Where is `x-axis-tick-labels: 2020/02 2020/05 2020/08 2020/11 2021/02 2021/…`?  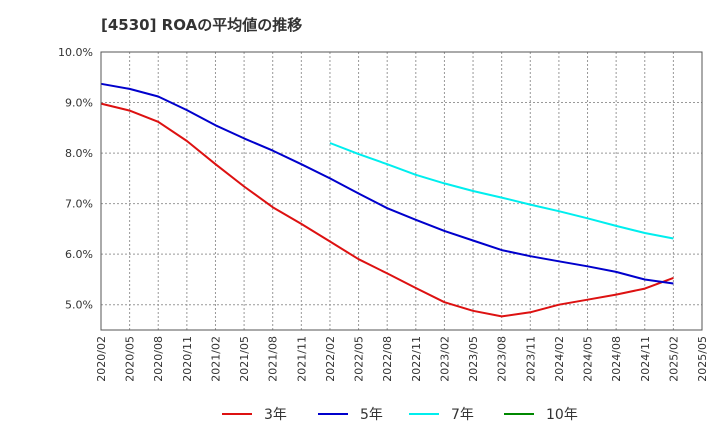
x-axis-tick-labels: 2020/02 2020/05 2020/08 2020/11 2021/02 2021/… is located at coordinates (402, 359).